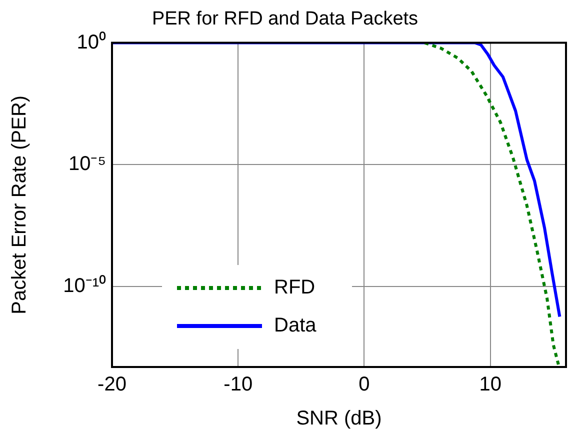  What do you see at coordinates (91, 42) in the screenshot?
I see `y-tick-label: 10⁰` at bounding box center [91, 42].